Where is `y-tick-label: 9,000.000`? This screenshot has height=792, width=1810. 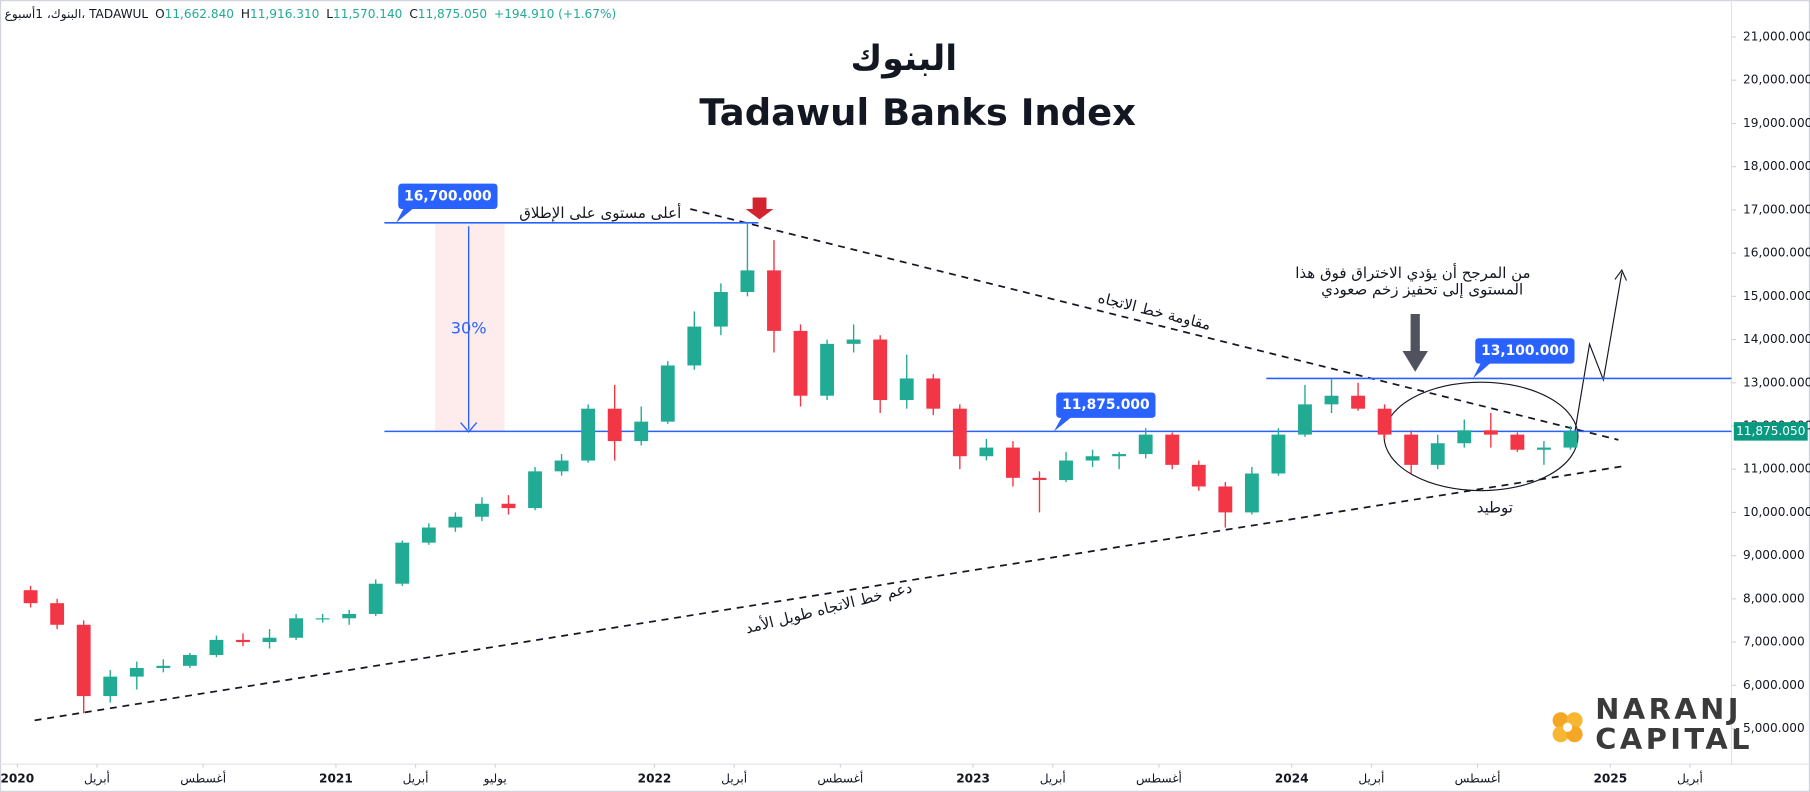 y-tick-label: 9,000.000 is located at coordinates (1774, 555).